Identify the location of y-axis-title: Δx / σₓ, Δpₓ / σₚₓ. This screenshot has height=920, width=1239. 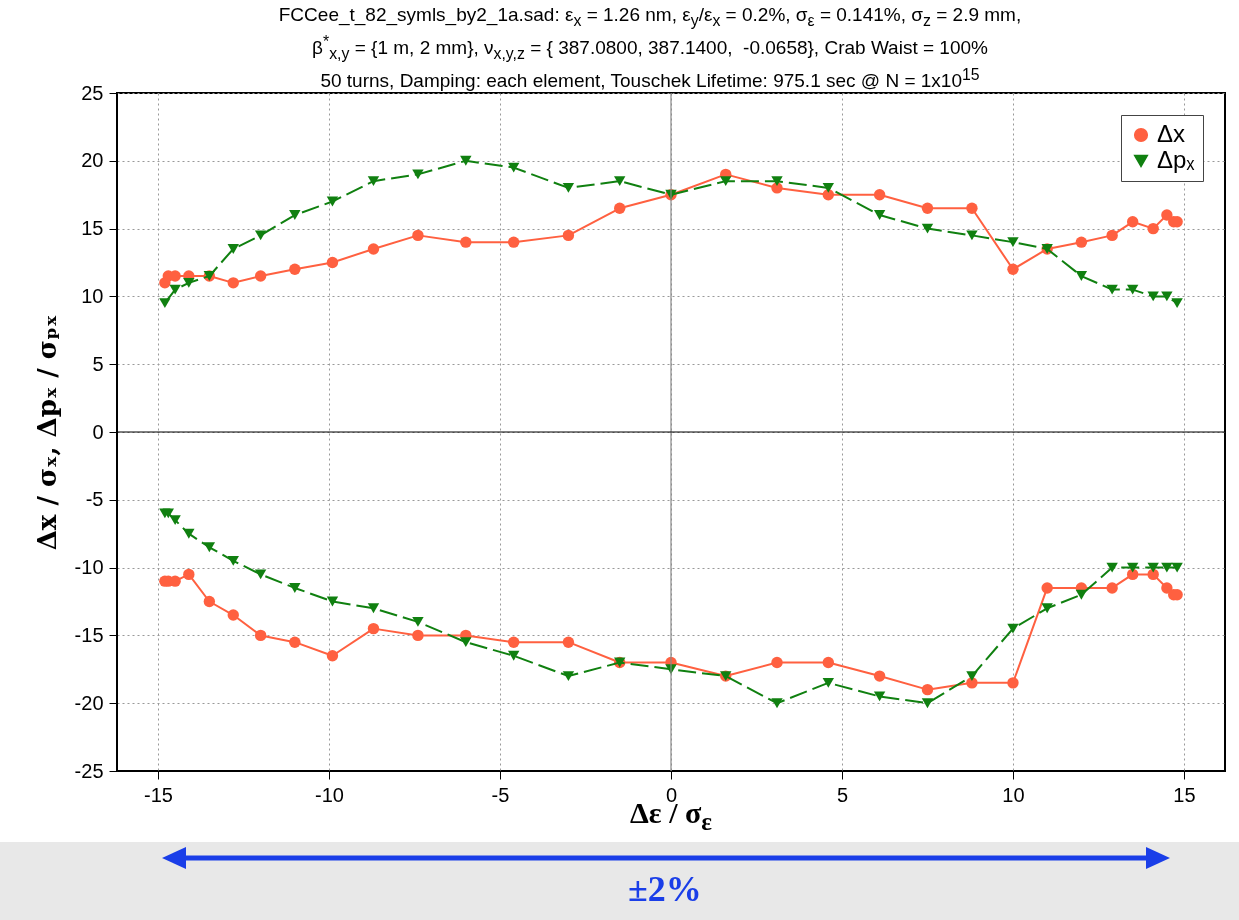
(46, 432).